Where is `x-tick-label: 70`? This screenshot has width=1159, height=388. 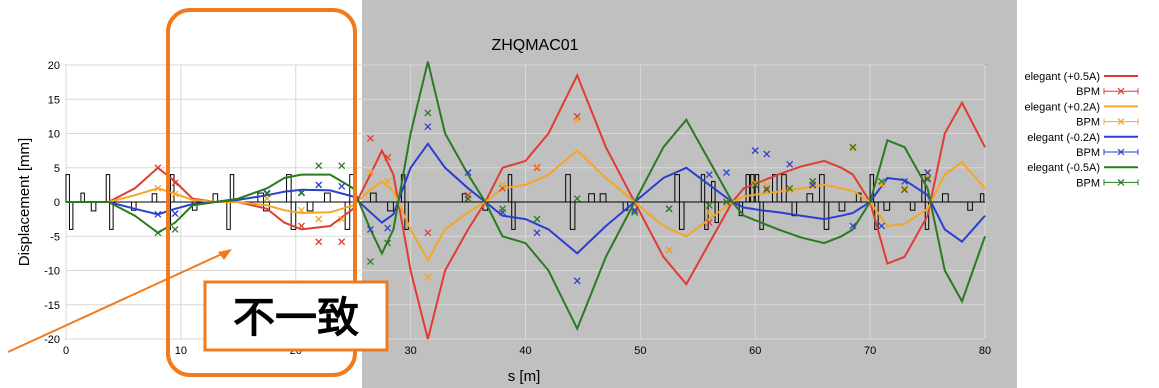 x-tick-label: 70 is located at coordinates (870, 351).